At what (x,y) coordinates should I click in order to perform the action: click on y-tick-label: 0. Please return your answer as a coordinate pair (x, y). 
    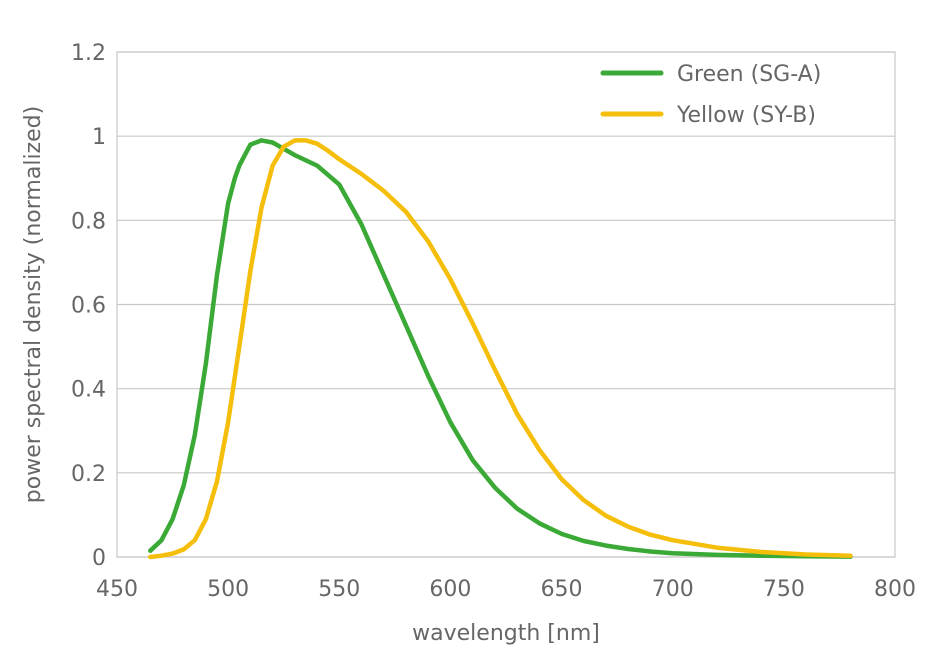
    Looking at the image, I should click on (99, 558).